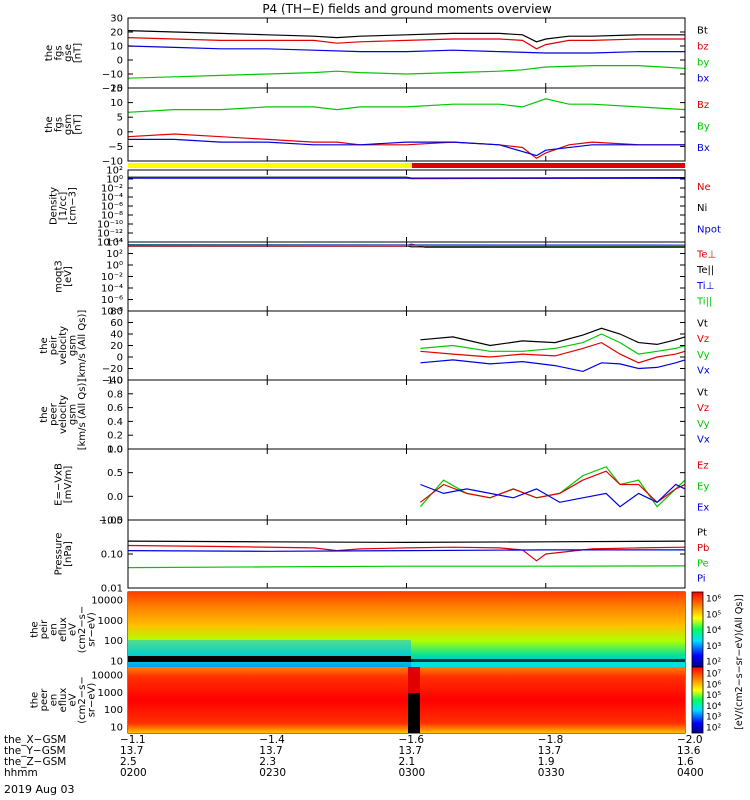  What do you see at coordinates (54, 206) in the screenshot?
I see `density-ylabel-line: Density` at bounding box center [54, 206].